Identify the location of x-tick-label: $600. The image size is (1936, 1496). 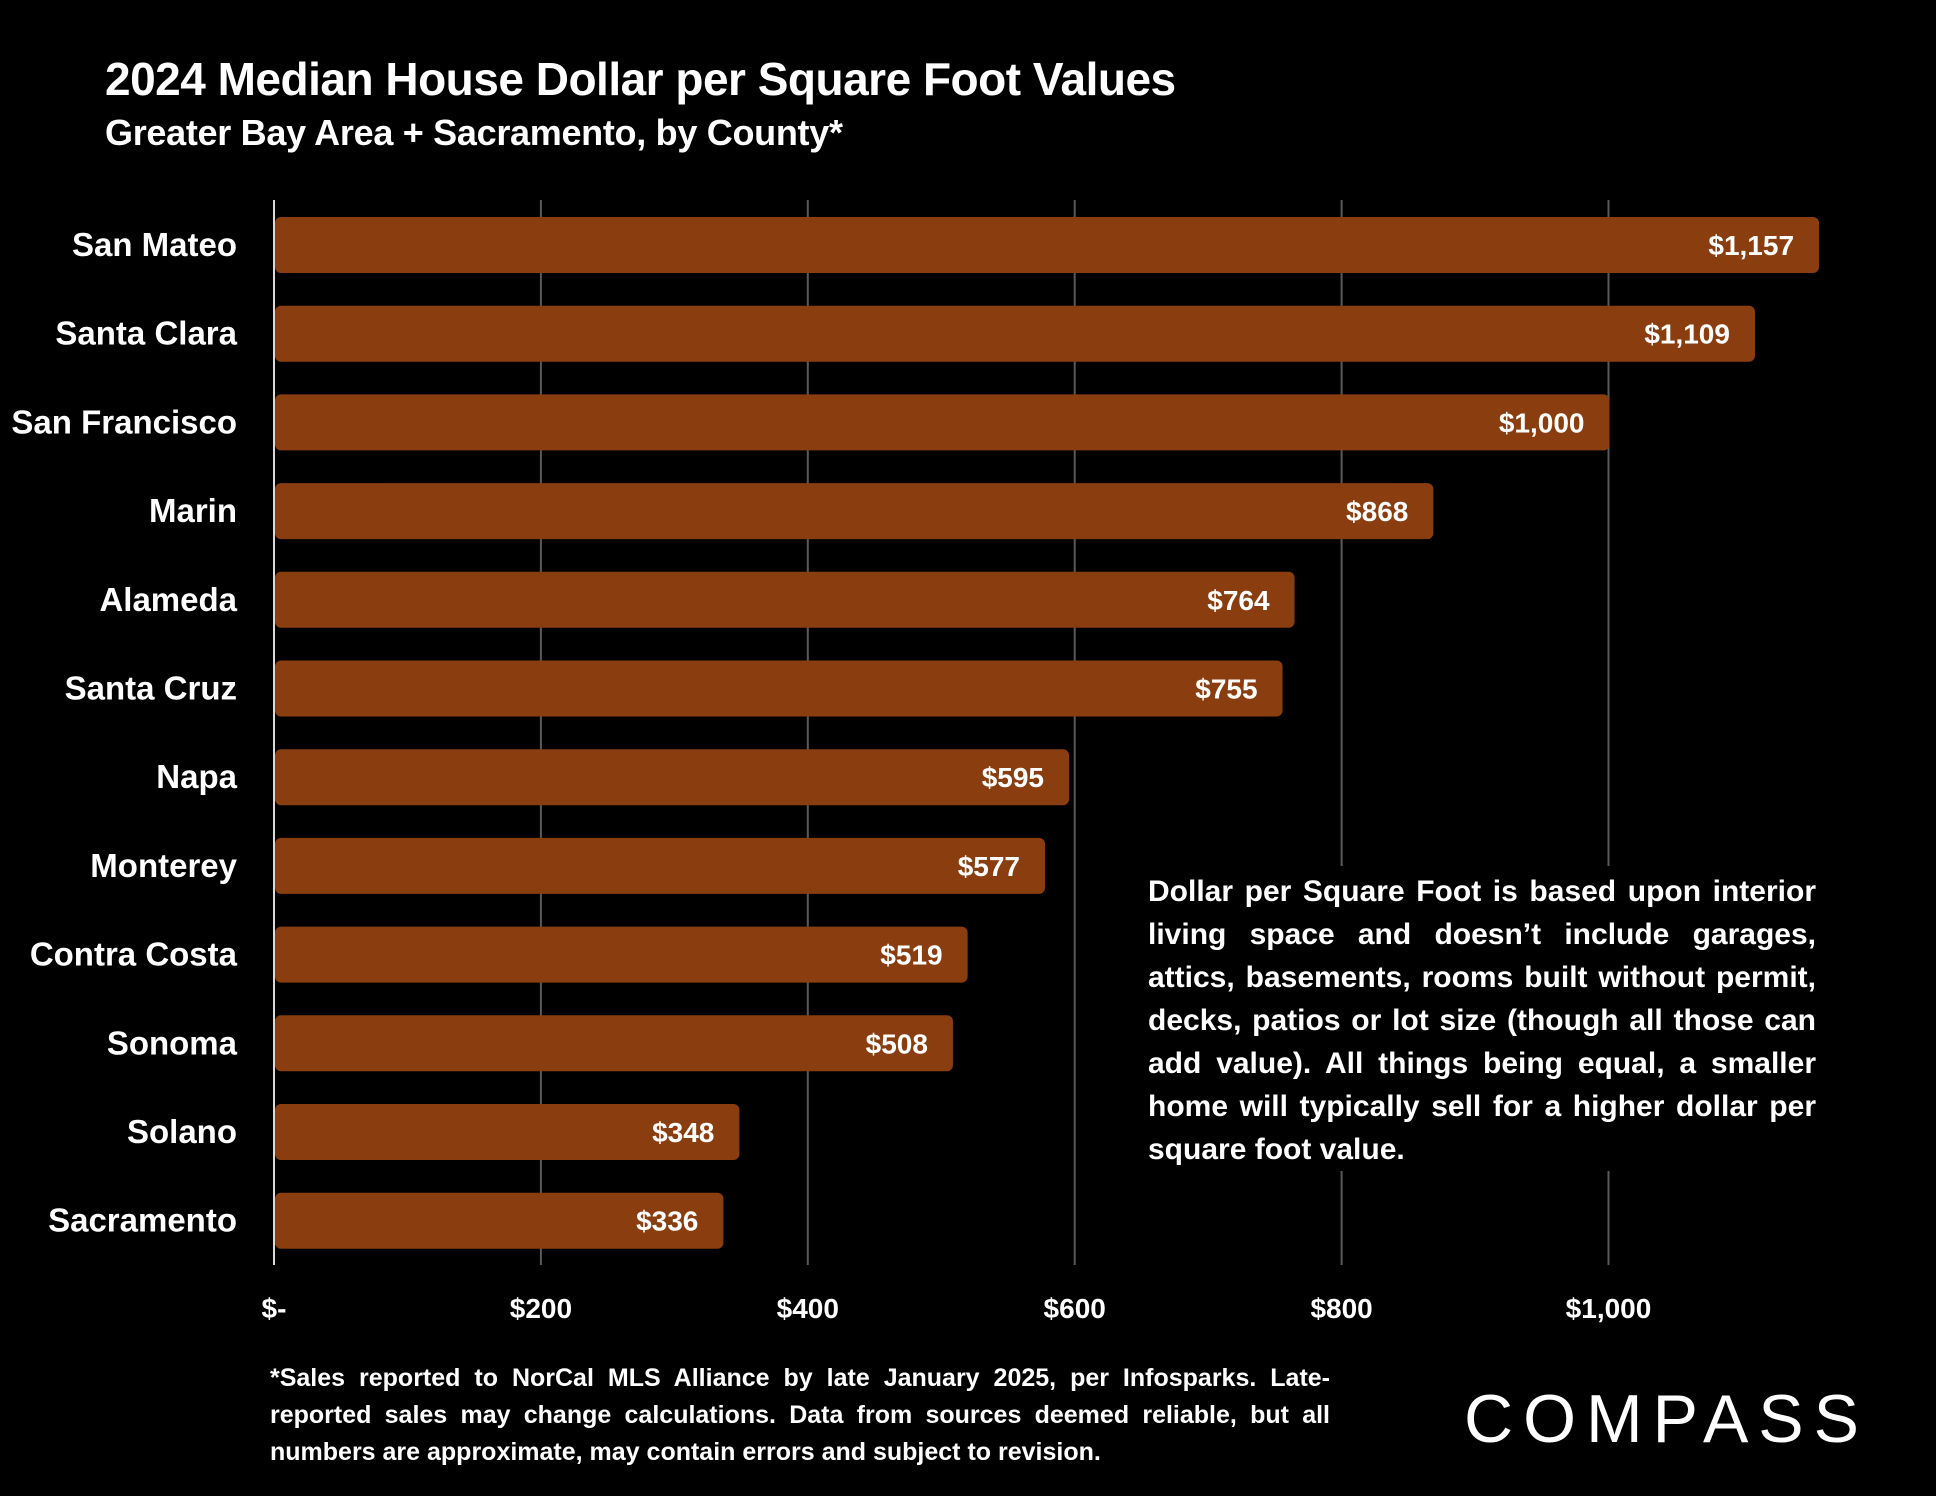
(1075, 1308).